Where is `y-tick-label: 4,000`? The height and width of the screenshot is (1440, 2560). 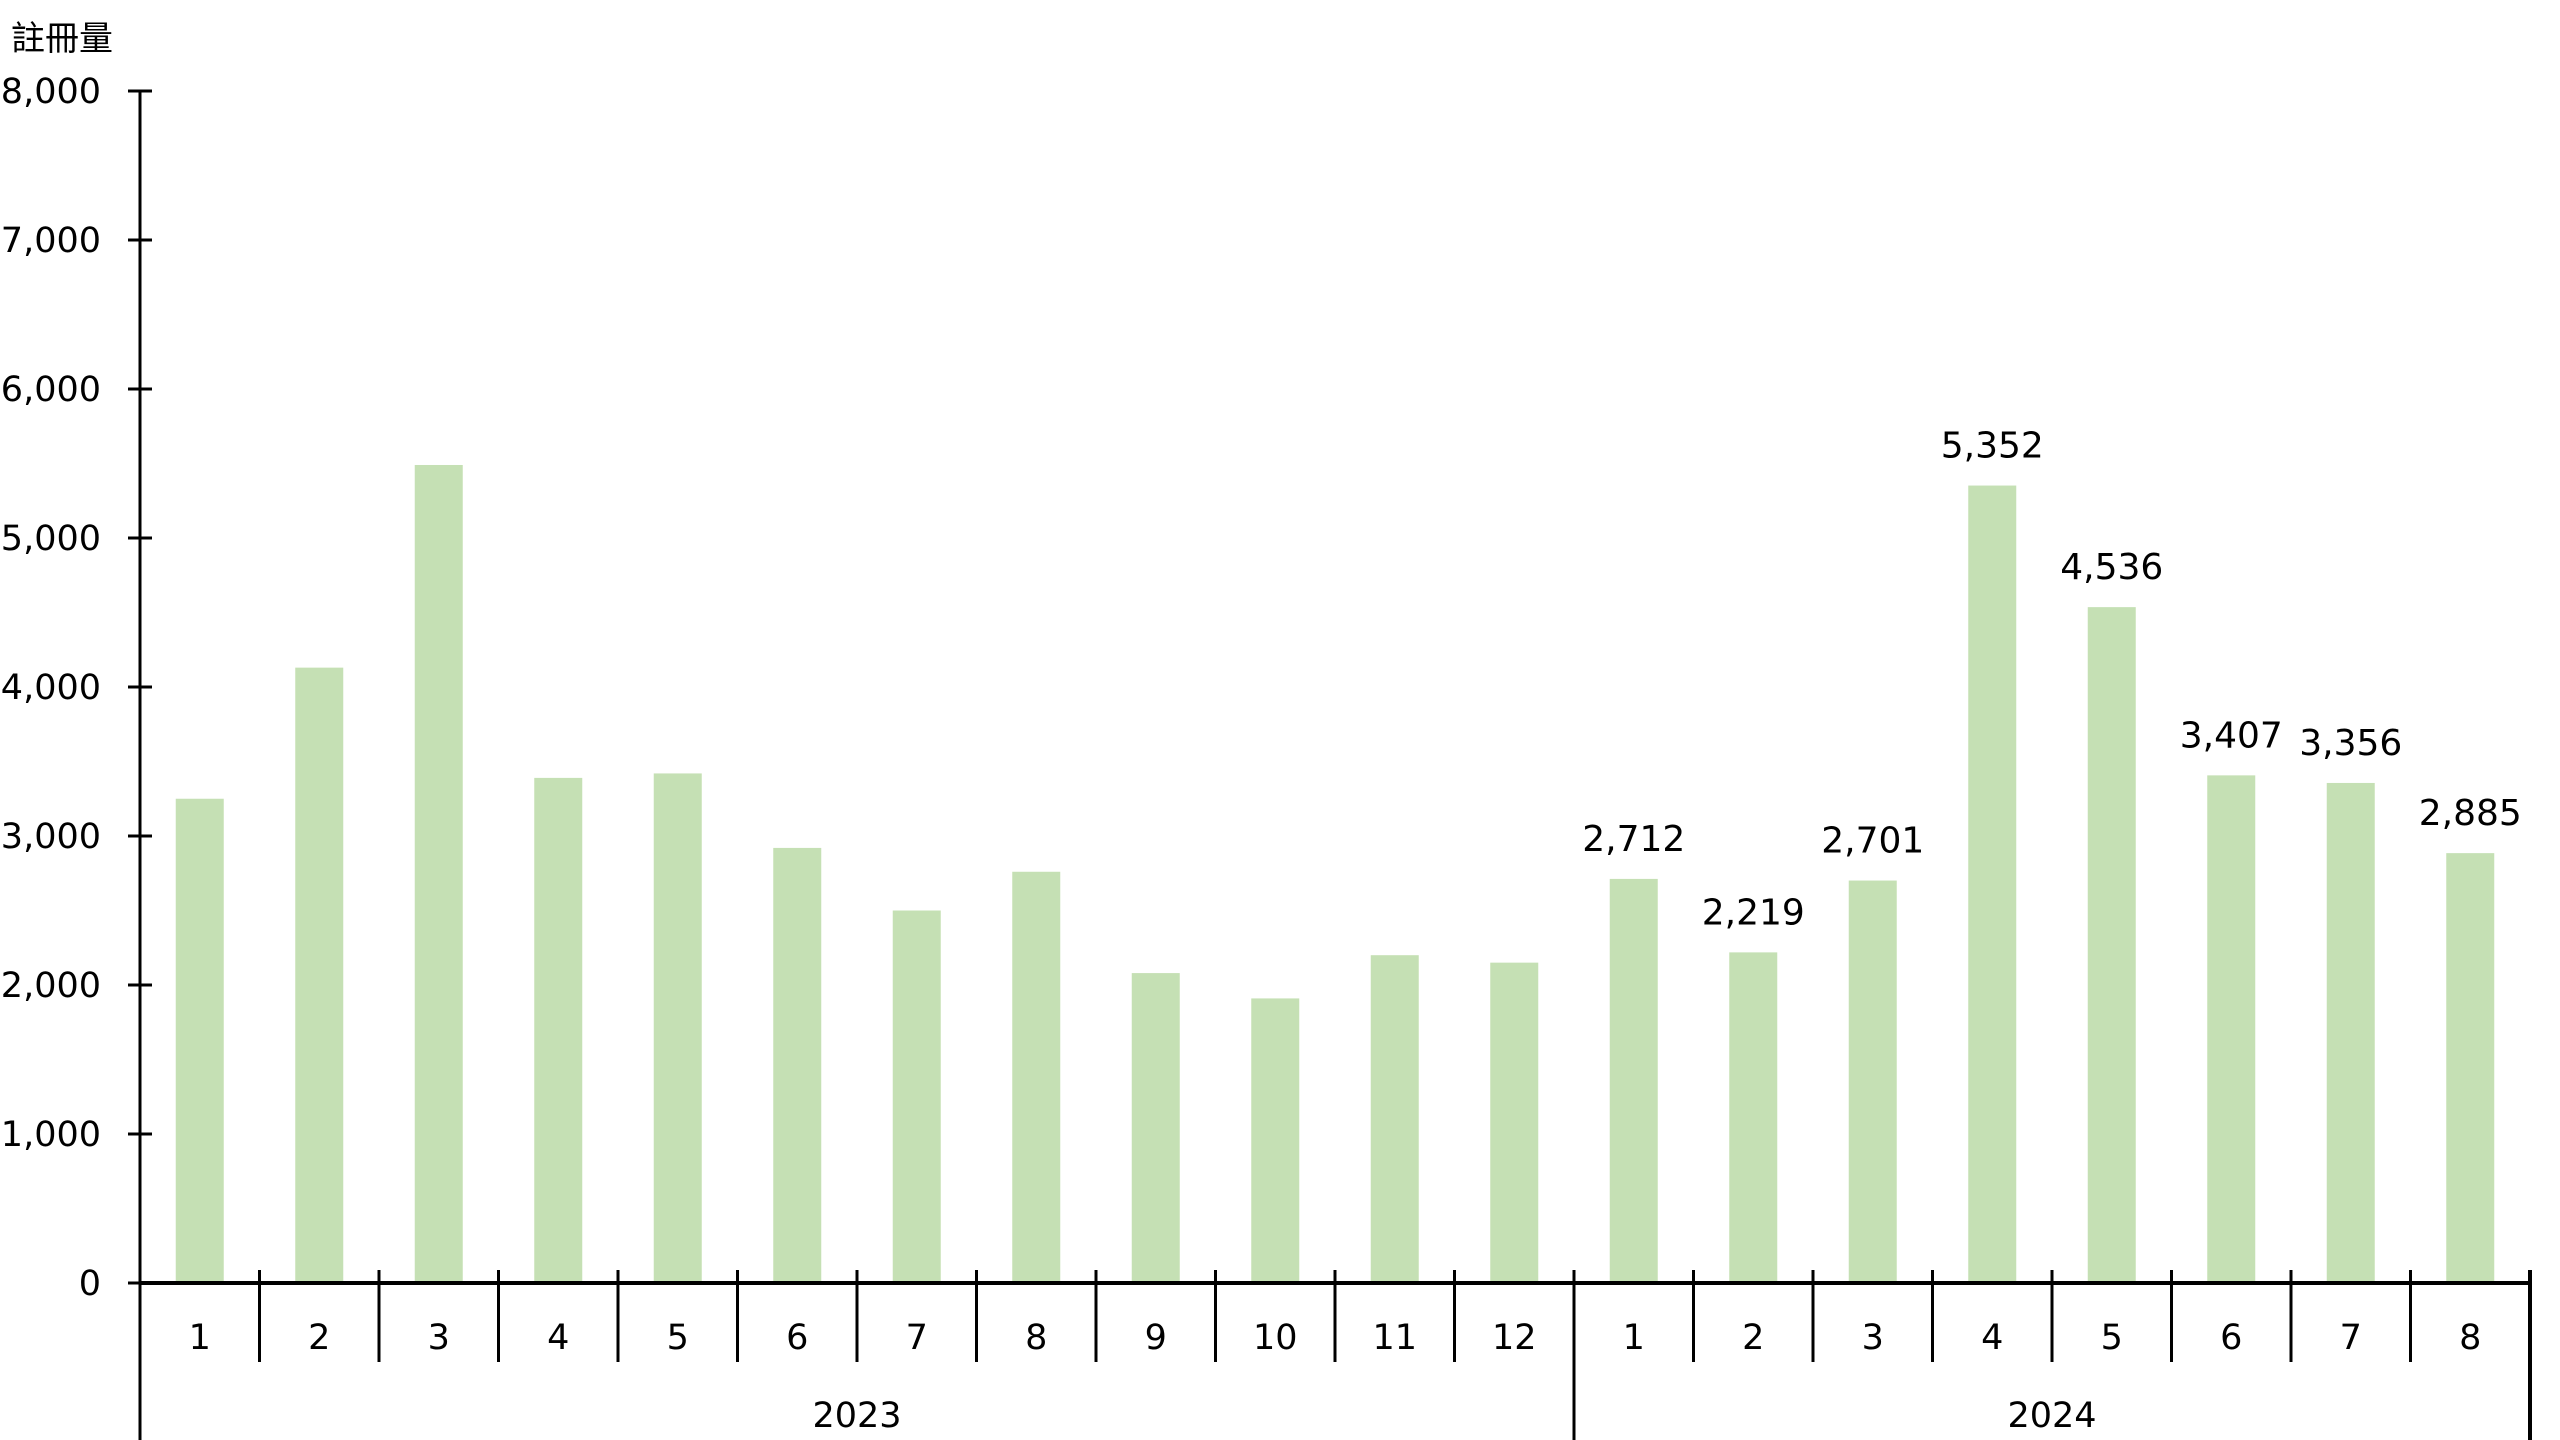 y-tick-label: 4,000 is located at coordinates (51, 688).